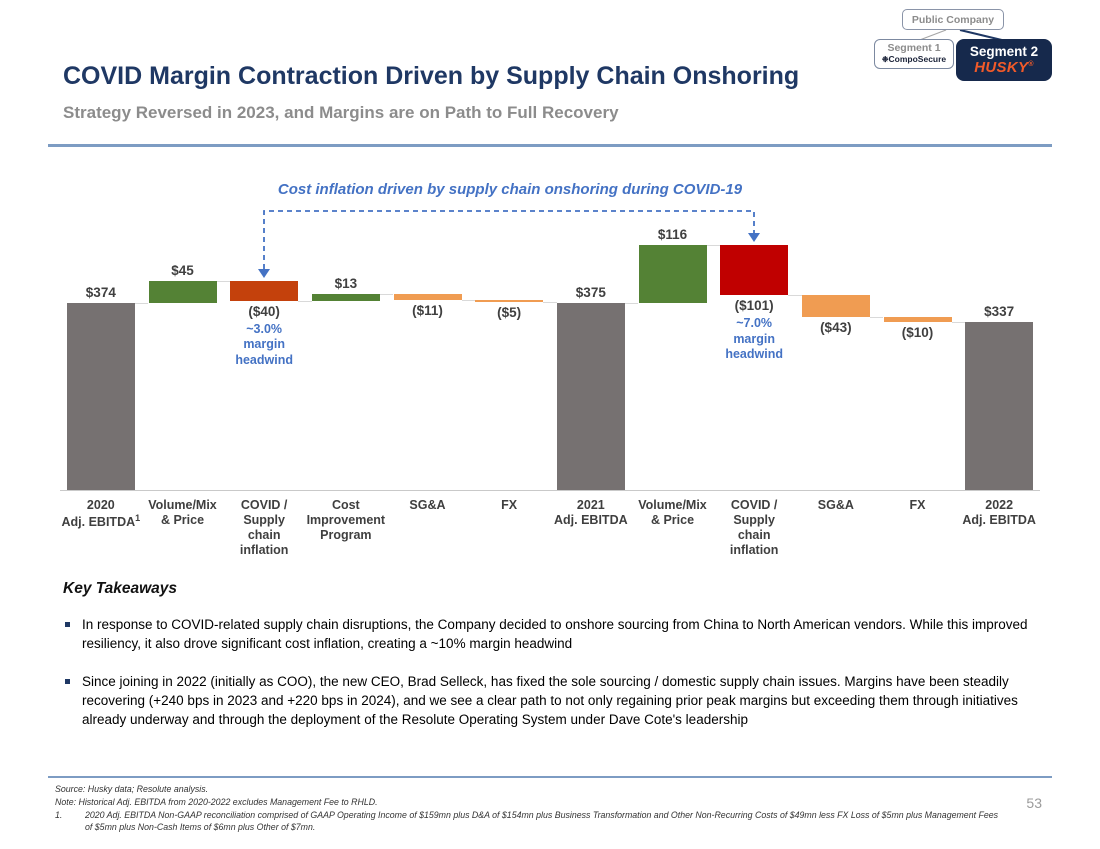  I want to click on bar-value-label: $374, so click(100, 292).